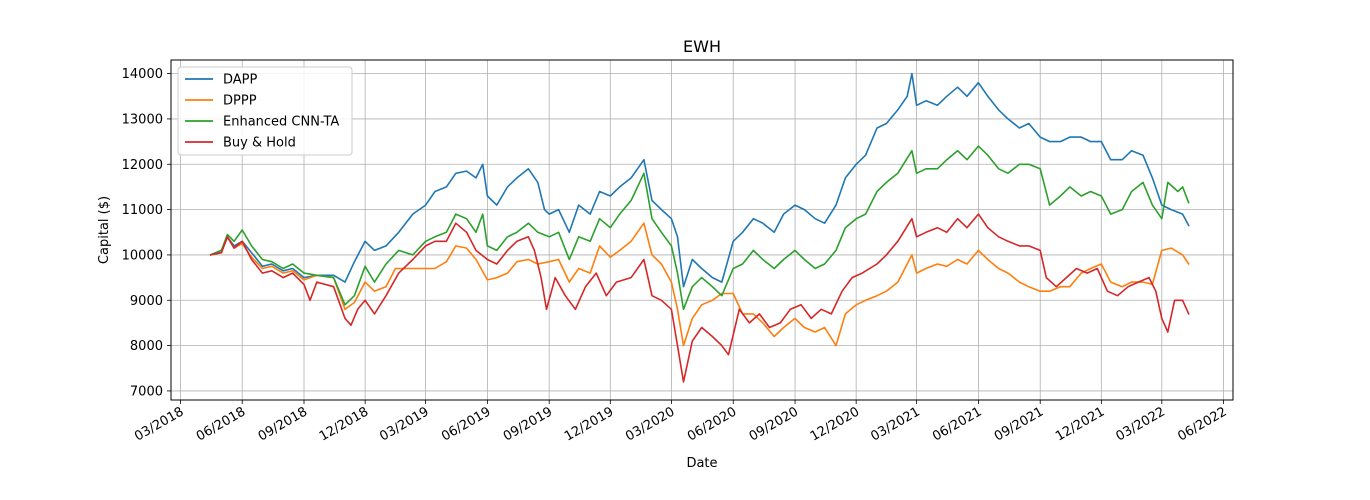 This screenshot has width=1370, height=500. What do you see at coordinates (142, 74) in the screenshot?
I see `y-tick-label: 14000` at bounding box center [142, 74].